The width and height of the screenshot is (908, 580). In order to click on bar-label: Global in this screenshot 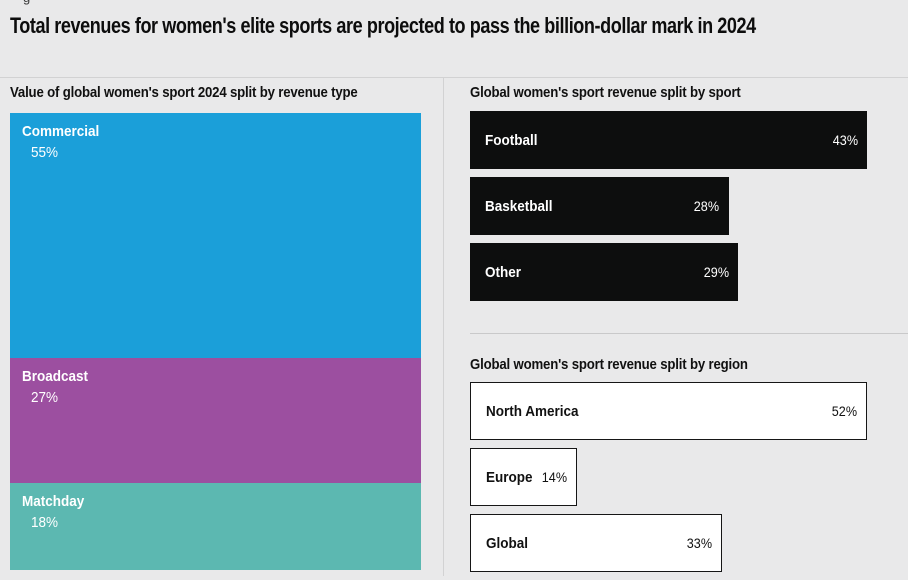, I will do `click(507, 543)`.